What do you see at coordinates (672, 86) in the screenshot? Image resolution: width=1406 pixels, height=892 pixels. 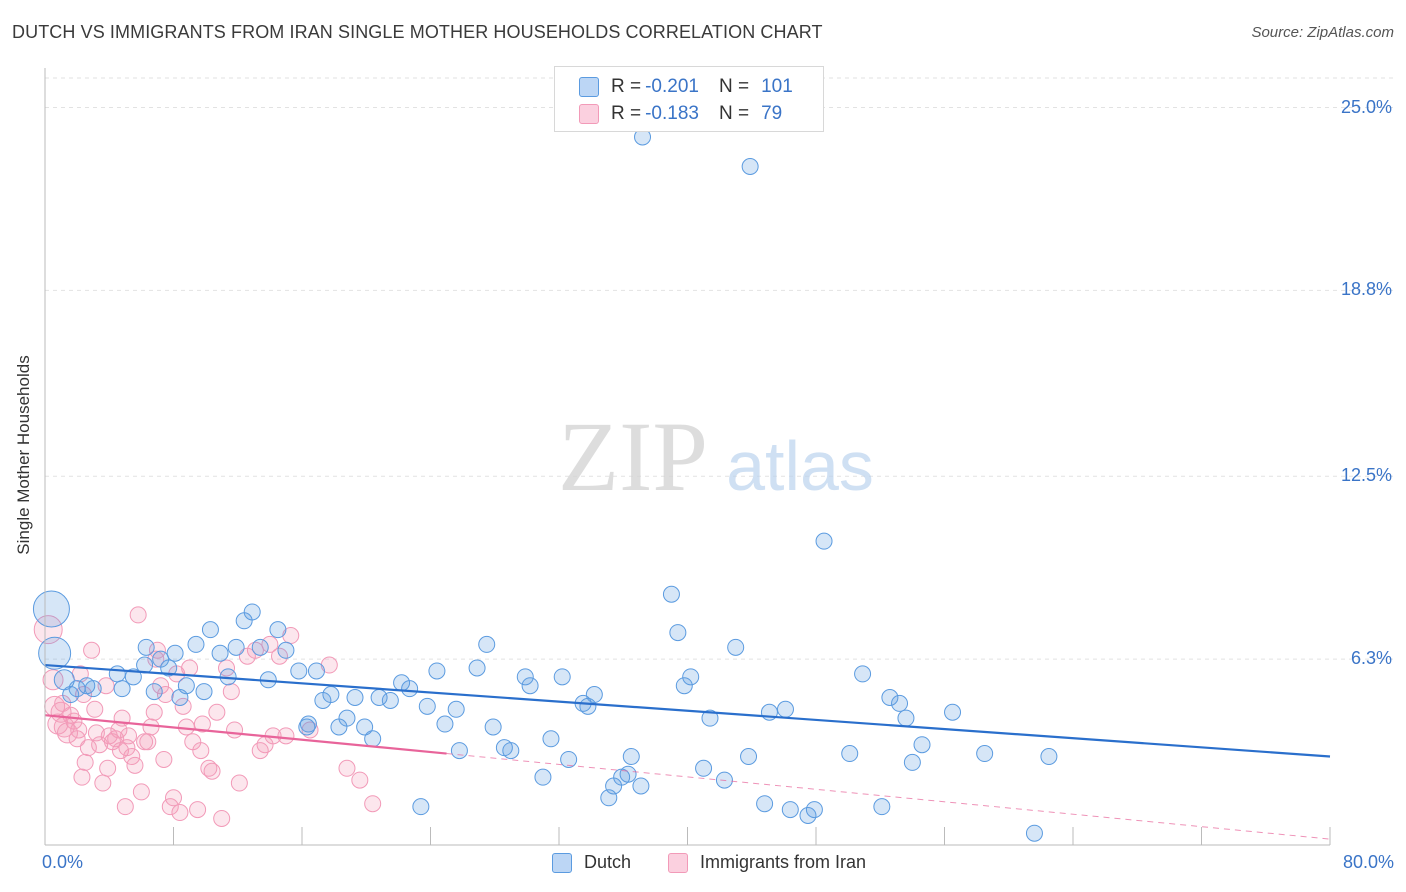 I see `dutch-r-value: -0.201` at bounding box center [672, 86].